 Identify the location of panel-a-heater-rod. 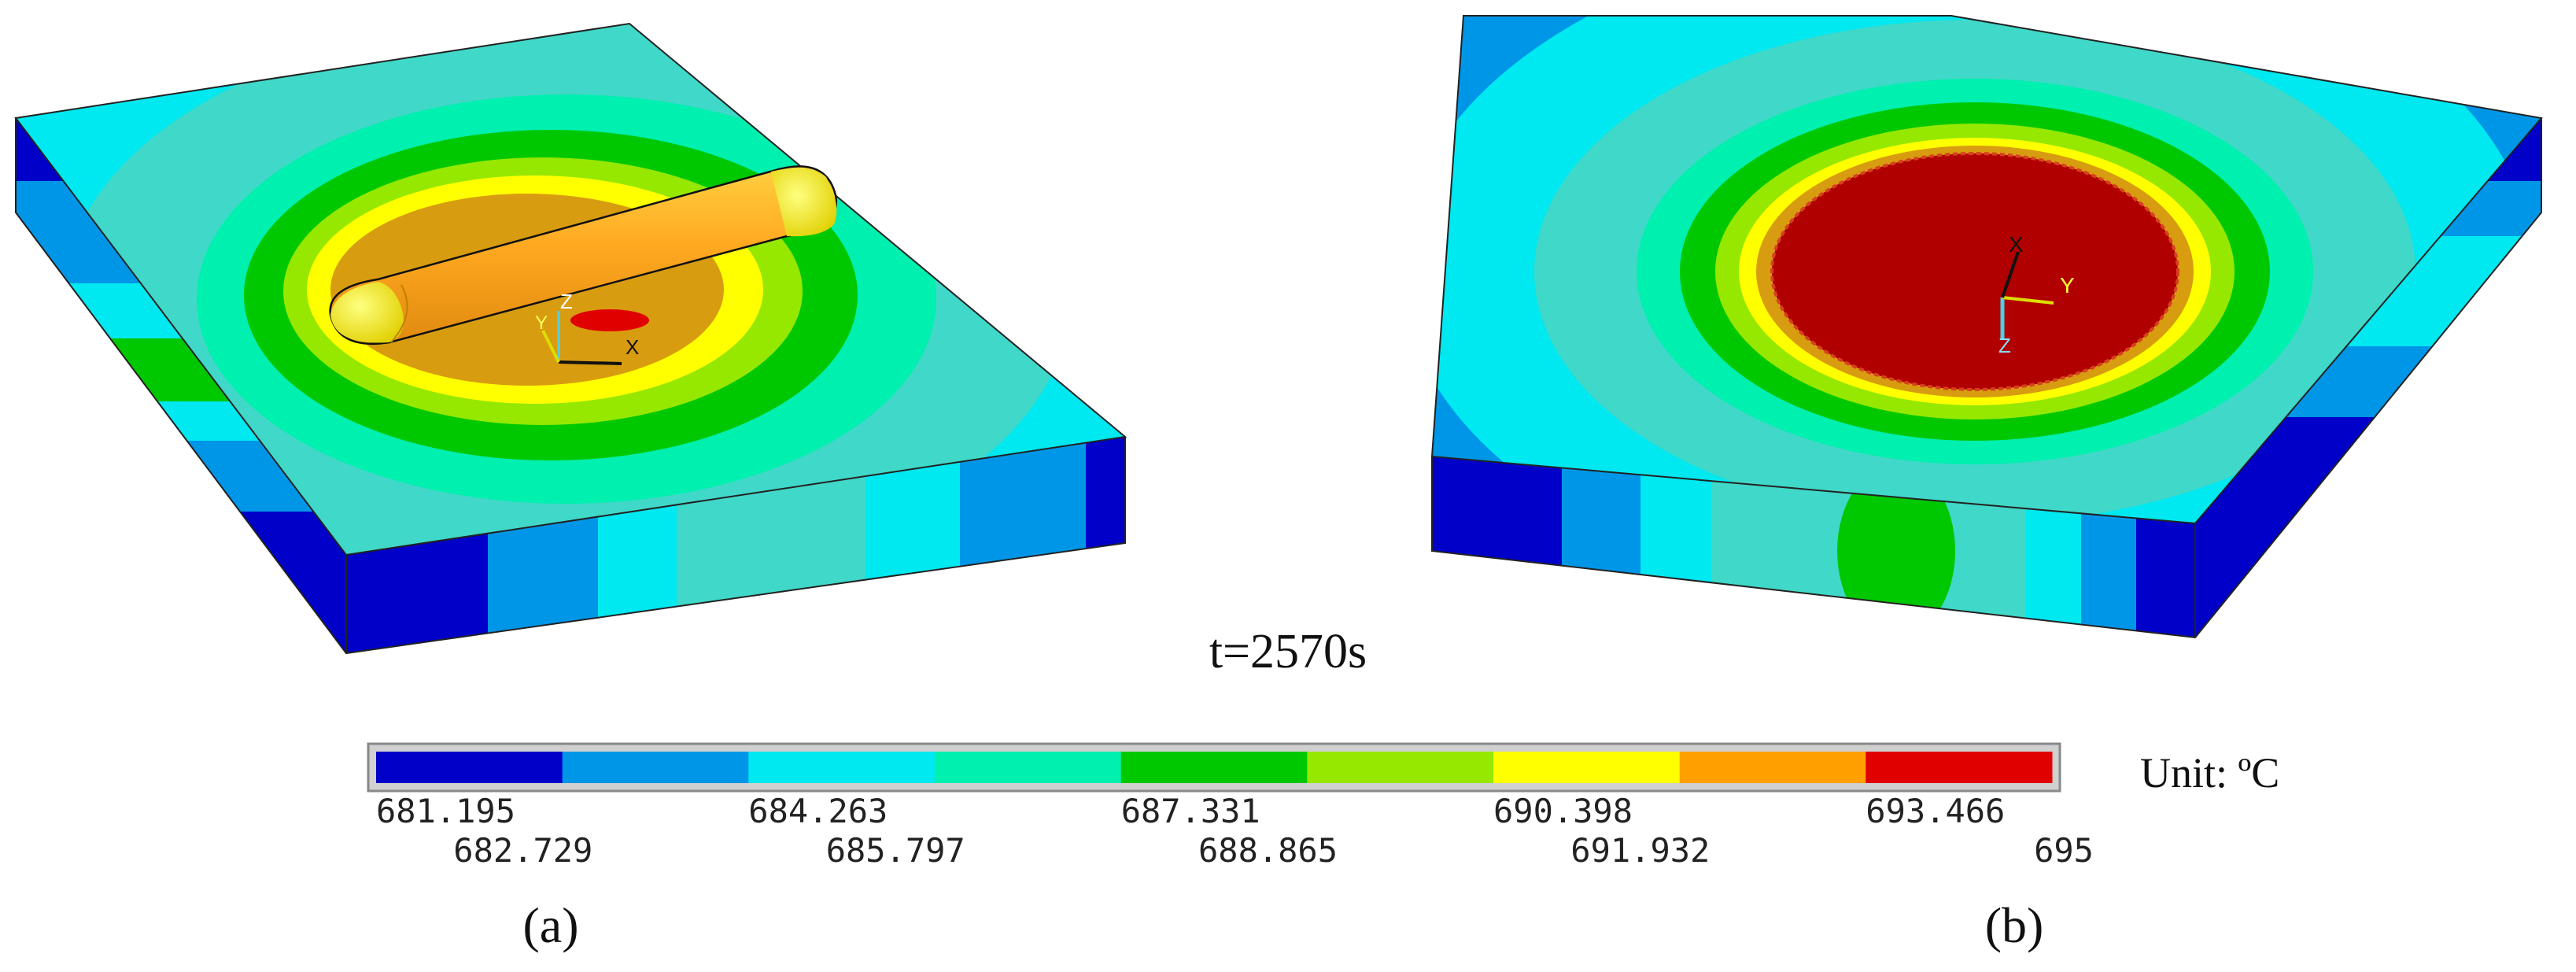
(583, 256).